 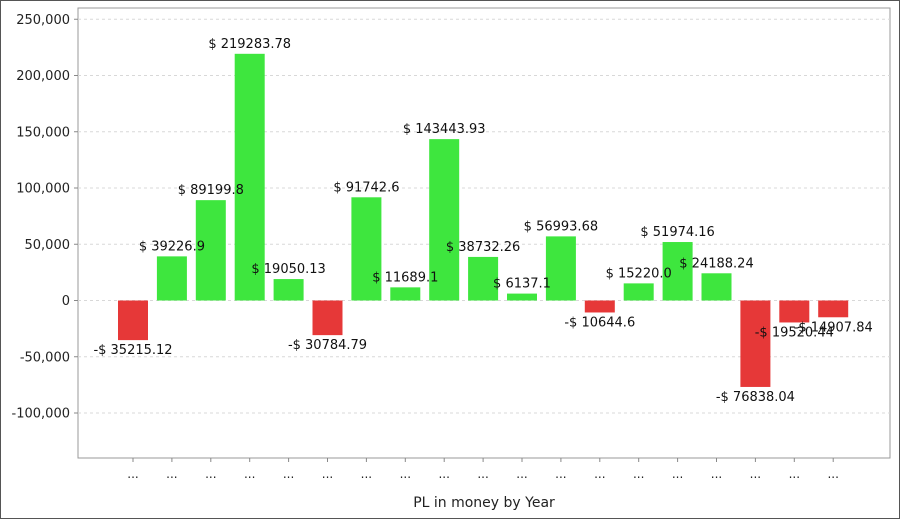 I want to click on bar-data-label: -$ 30784.79, so click(x=327, y=345).